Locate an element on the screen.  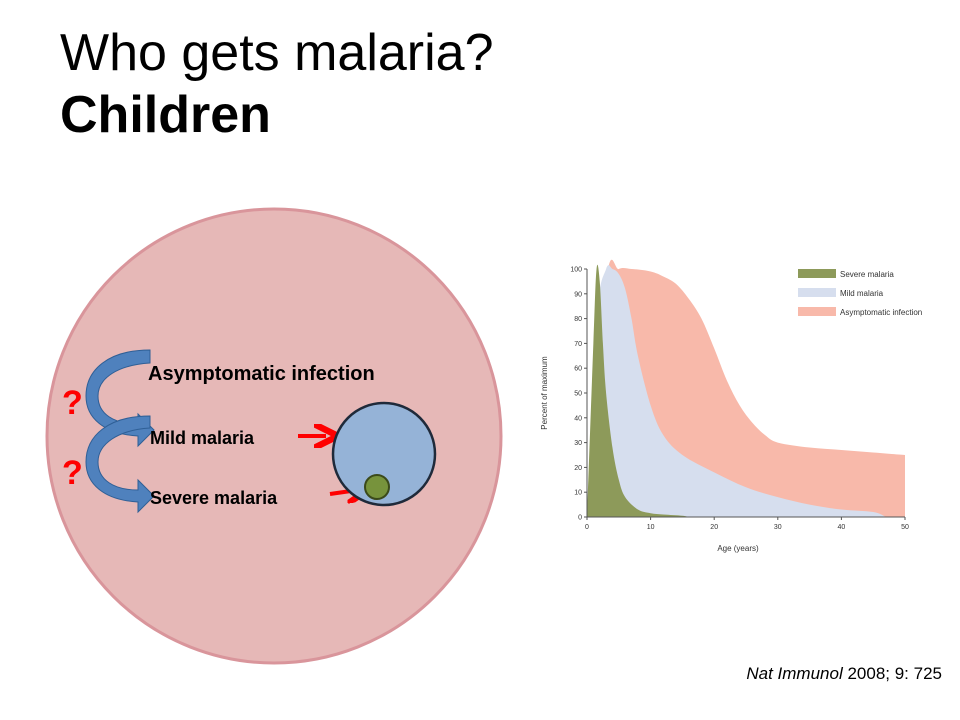
x-tick-label: 10 is located at coordinates (651, 527).